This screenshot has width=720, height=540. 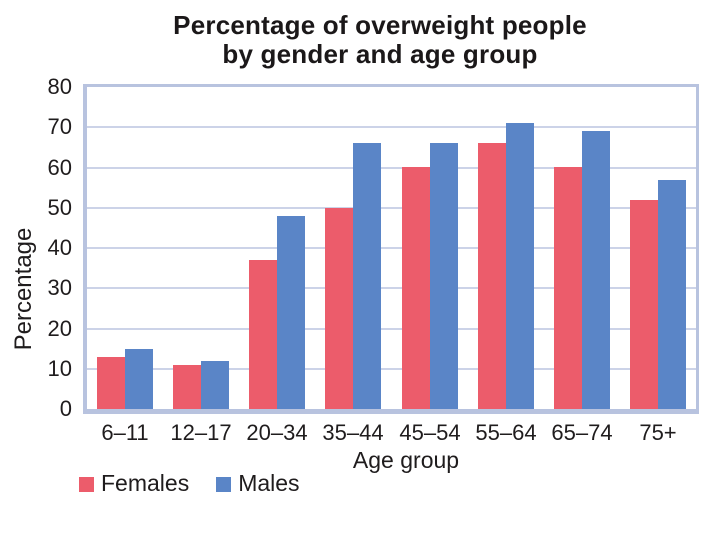 I want to click on chart-title-line-1: Percentage of overweight people, so click(x=380, y=25).